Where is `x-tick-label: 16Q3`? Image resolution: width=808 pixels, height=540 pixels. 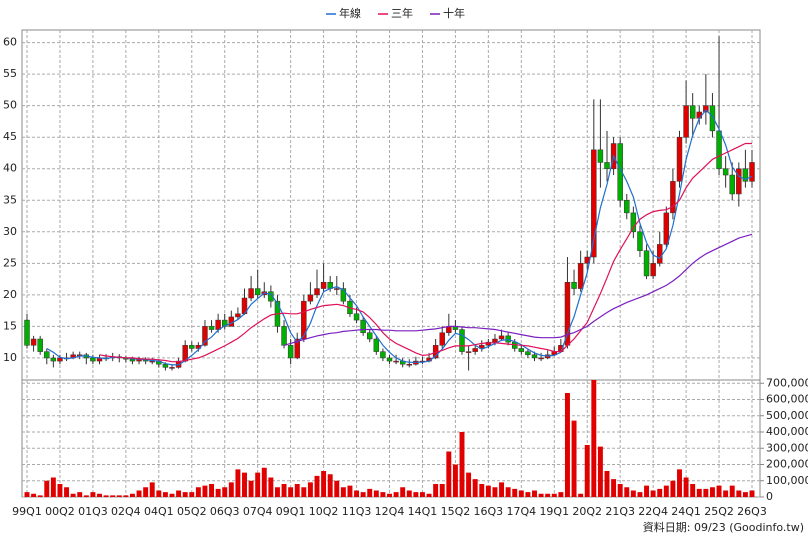 x-tick-label: 16Q3 is located at coordinates (489, 511).